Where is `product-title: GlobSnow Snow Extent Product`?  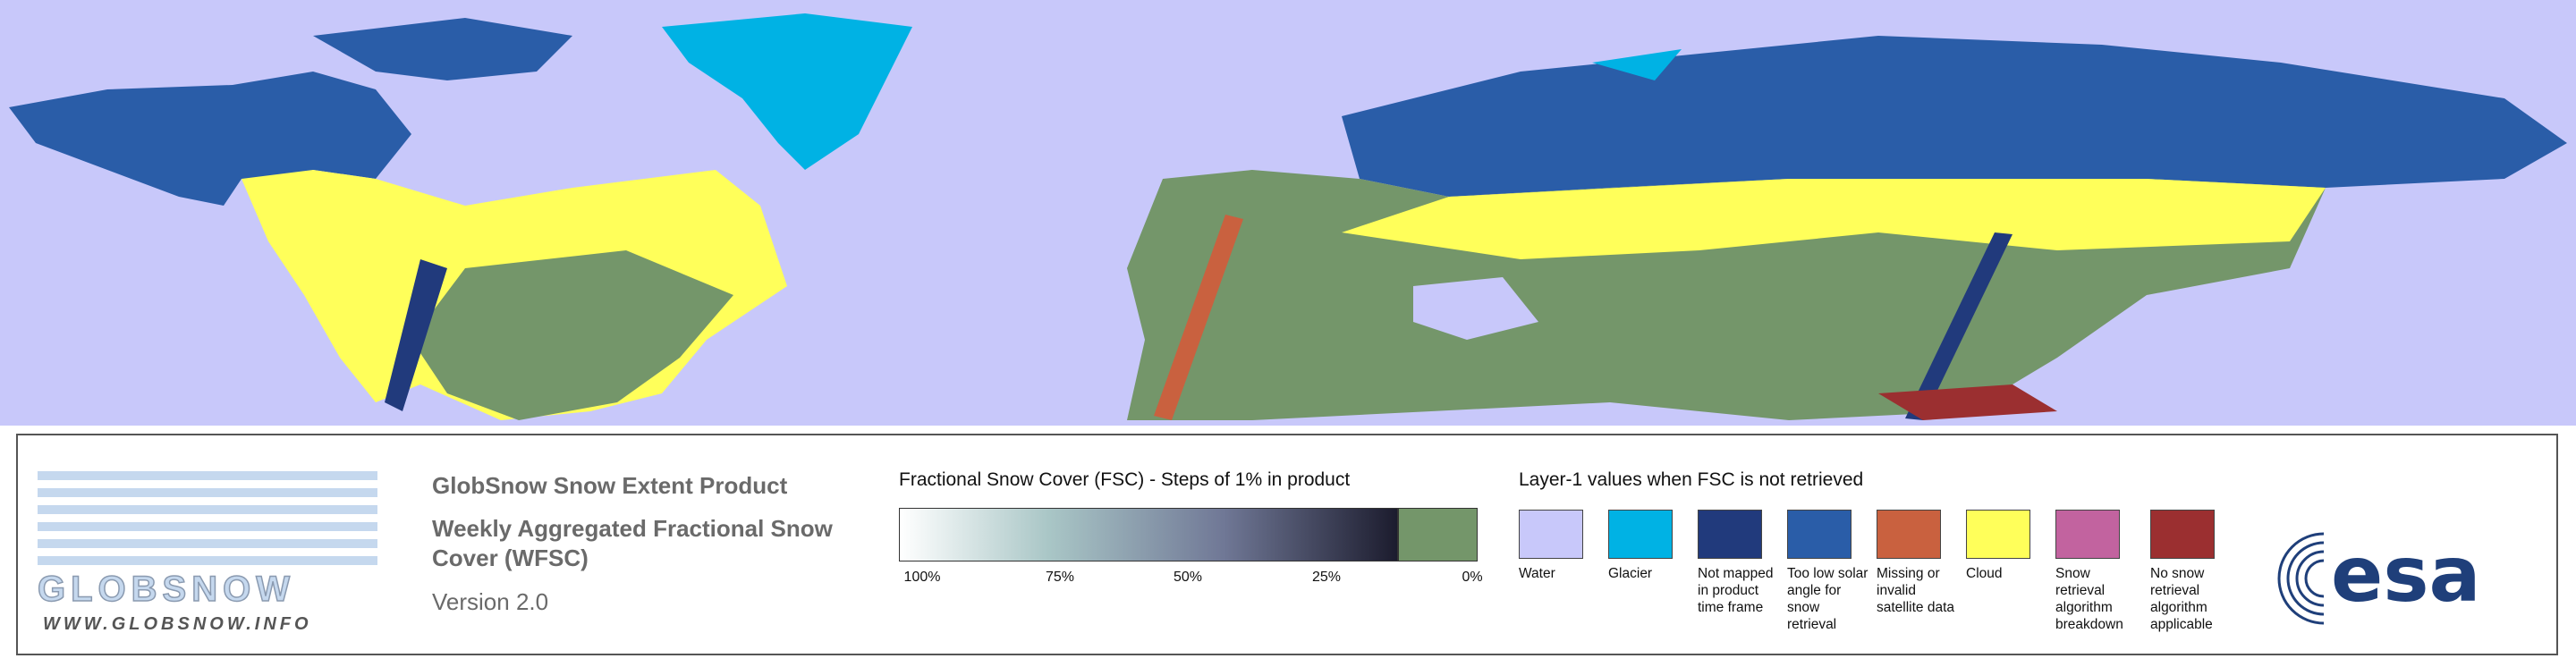 product-title: GlobSnow Snow Extent Product is located at coordinates (610, 486).